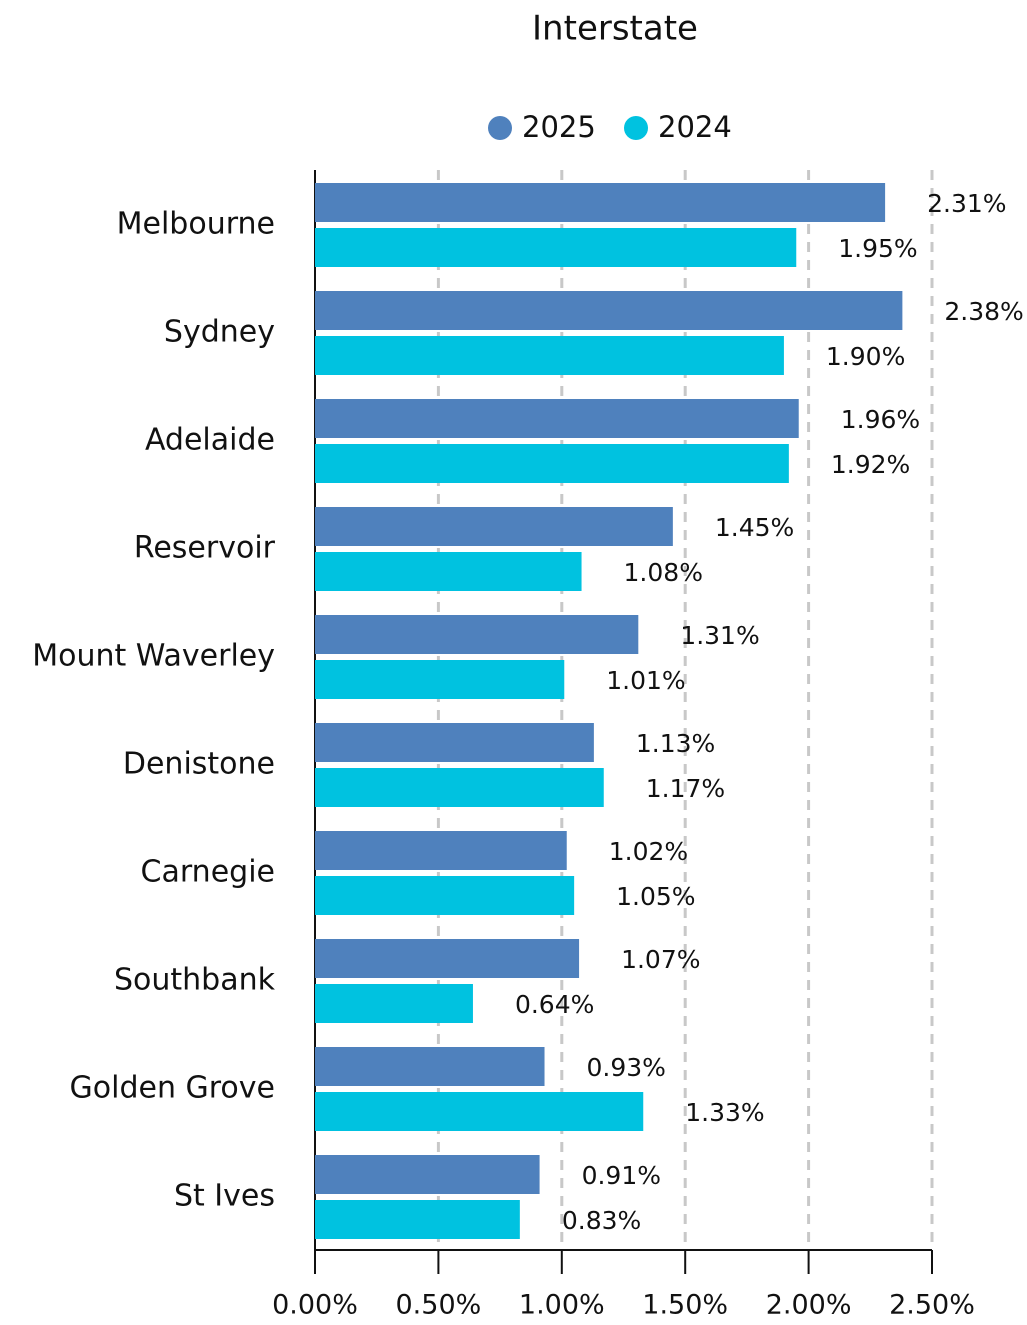 The height and width of the screenshot is (1325, 1027). What do you see at coordinates (153, 656) in the screenshot?
I see `y-tick-label: Mount Waverley` at bounding box center [153, 656].